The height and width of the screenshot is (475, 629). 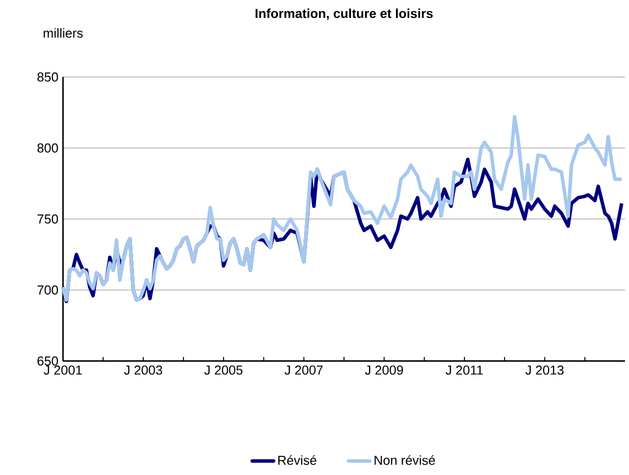 I want to click on y-tick-label: 650, so click(x=48, y=361).